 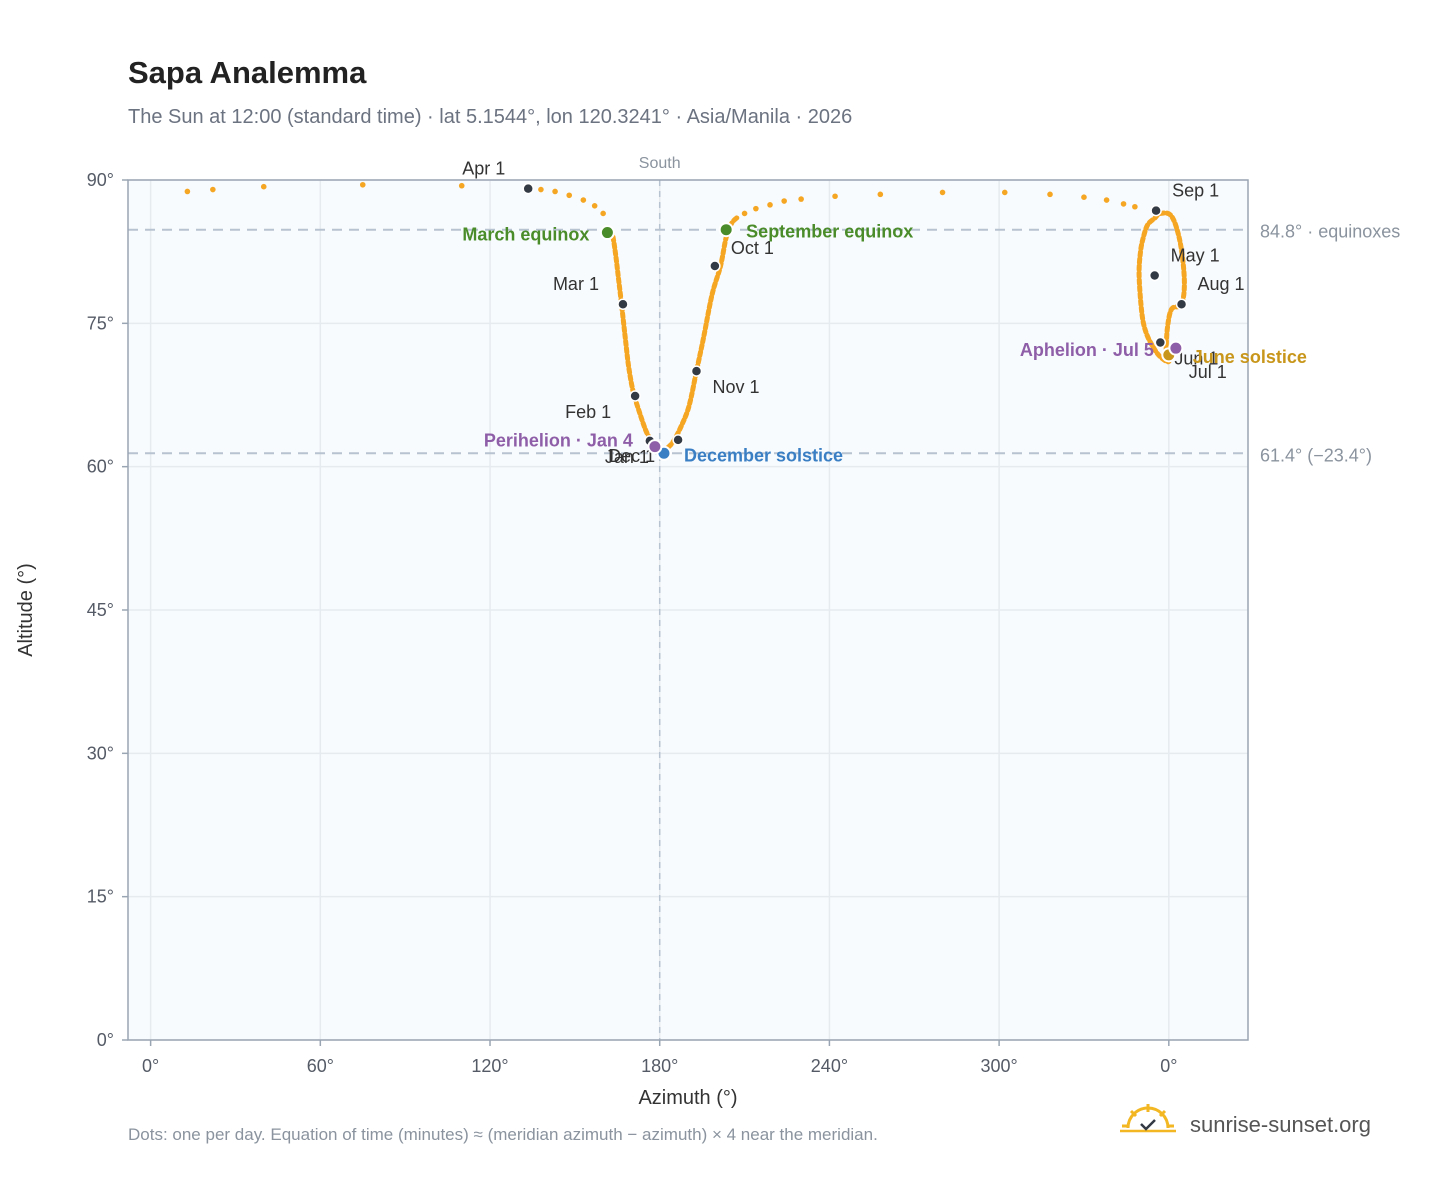 What do you see at coordinates (100, 610) in the screenshot?
I see `y-tick-label: 45°` at bounding box center [100, 610].